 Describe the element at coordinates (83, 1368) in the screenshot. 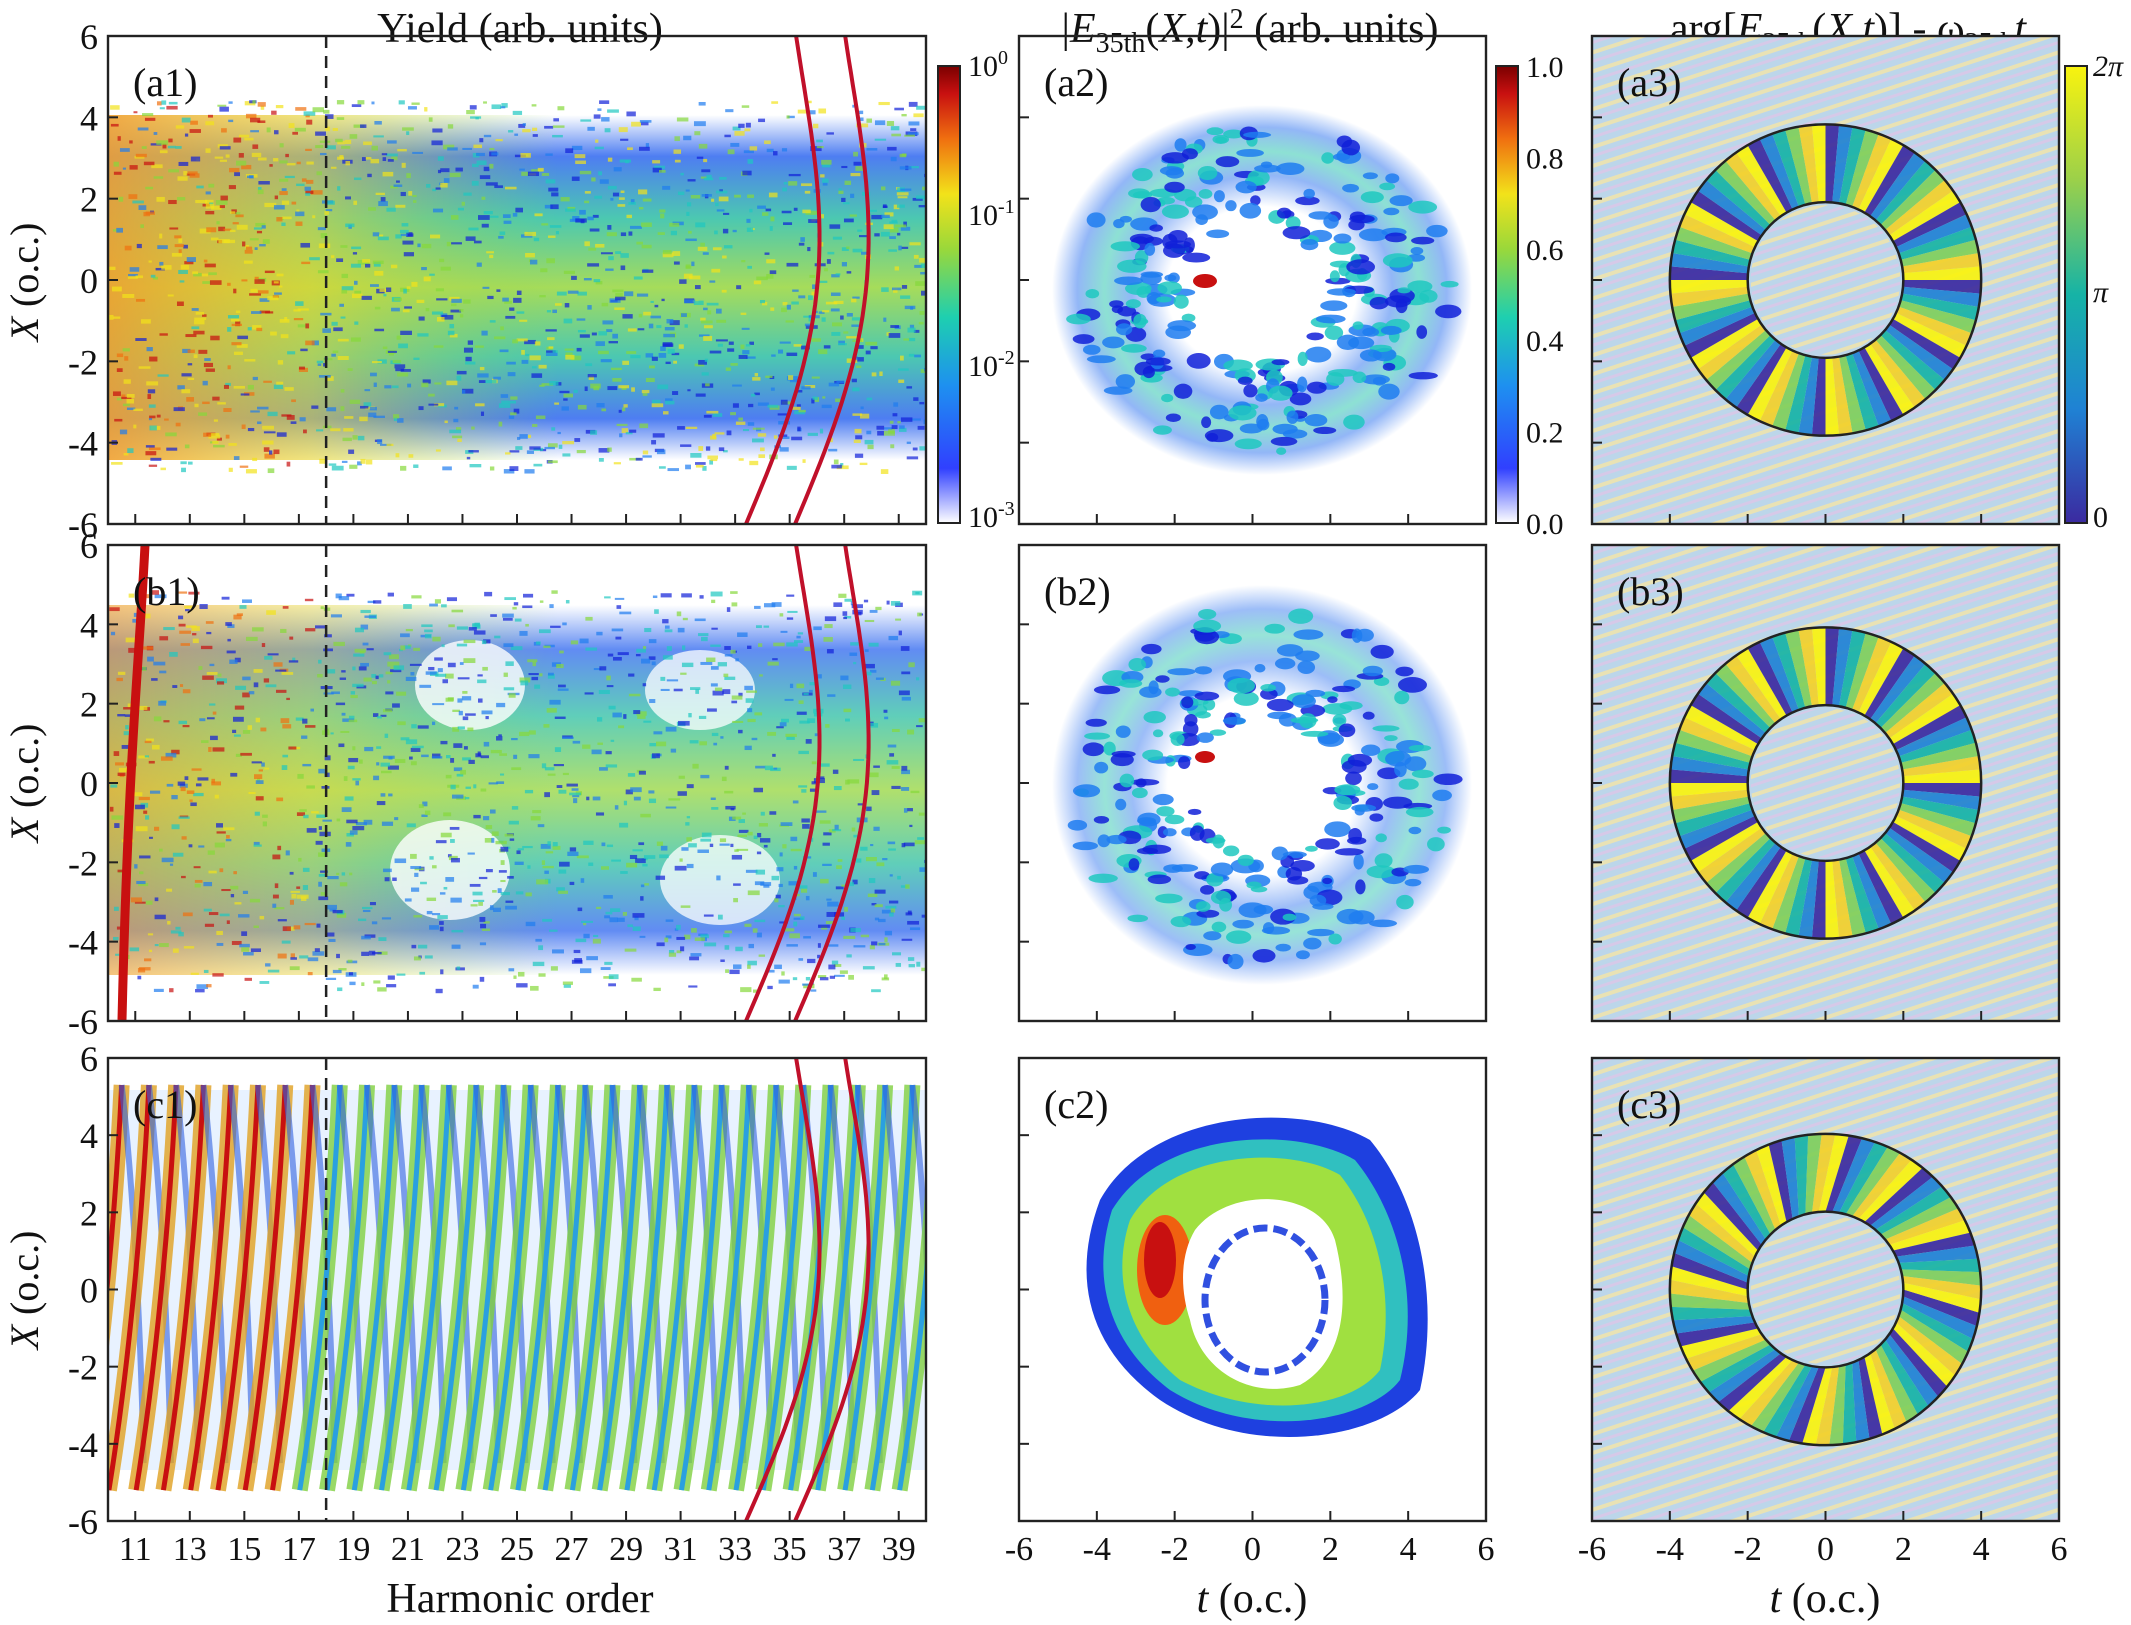

I see `y-tick-label: -2` at that location.